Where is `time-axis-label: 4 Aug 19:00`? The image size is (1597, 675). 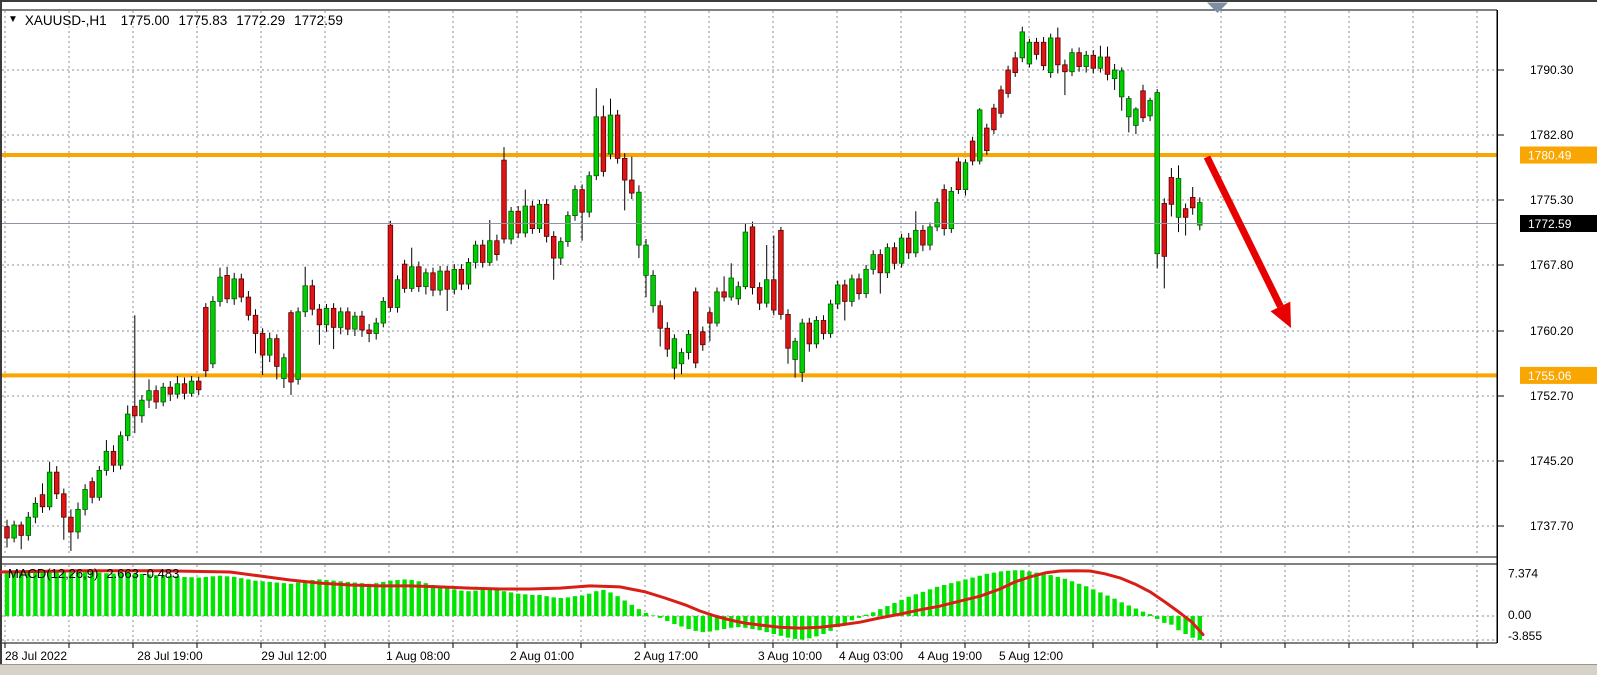 time-axis-label: 4 Aug 19:00 is located at coordinates (950, 656).